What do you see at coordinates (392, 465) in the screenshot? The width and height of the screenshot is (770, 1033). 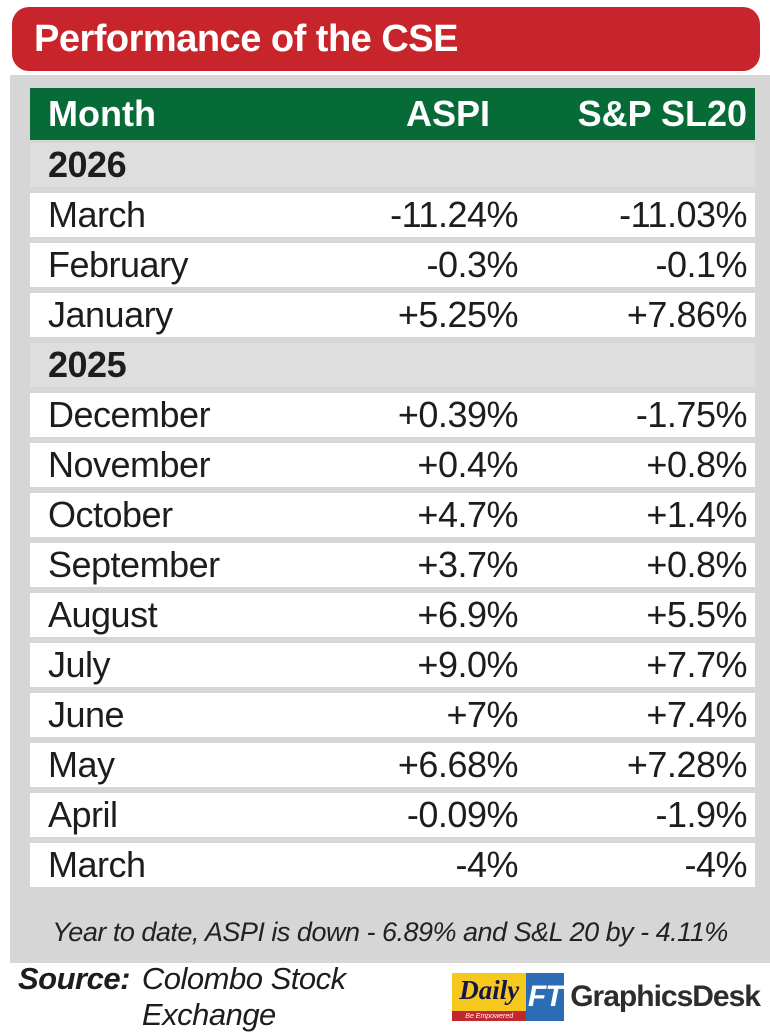 I see `table-row: November +0.4% +0.8%` at bounding box center [392, 465].